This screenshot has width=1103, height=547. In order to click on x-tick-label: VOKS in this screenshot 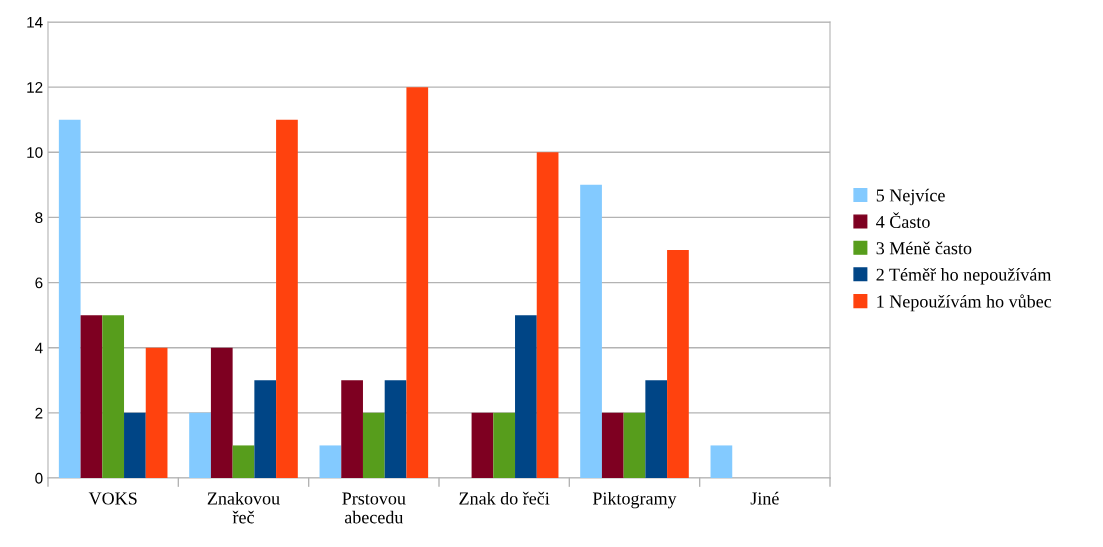, I will do `click(112, 498)`.